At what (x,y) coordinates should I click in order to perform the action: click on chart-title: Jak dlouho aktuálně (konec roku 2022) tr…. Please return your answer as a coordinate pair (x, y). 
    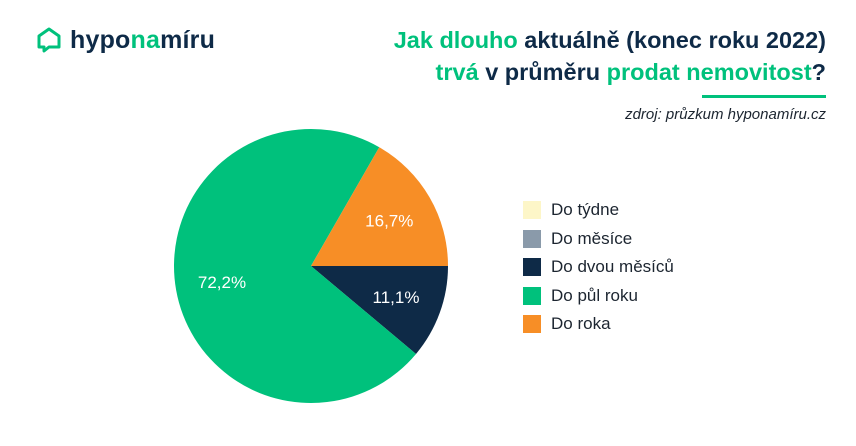
    Looking at the image, I should click on (610, 56).